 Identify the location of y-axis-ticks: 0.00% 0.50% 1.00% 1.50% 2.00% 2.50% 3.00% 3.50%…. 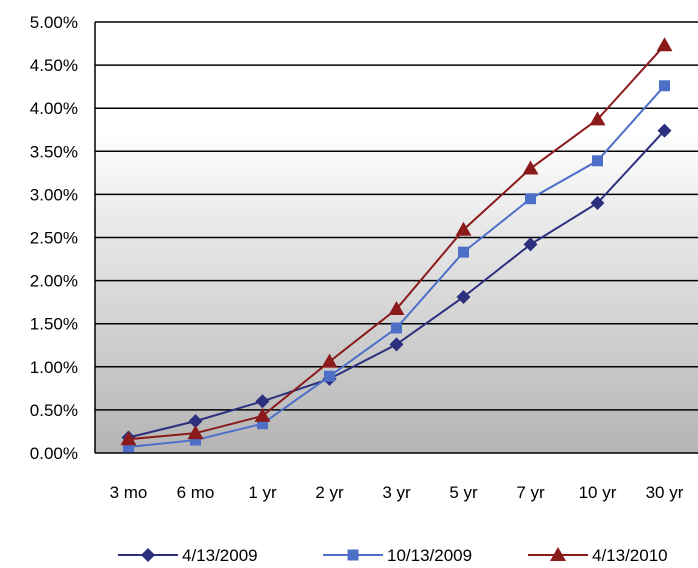
(54, 238).